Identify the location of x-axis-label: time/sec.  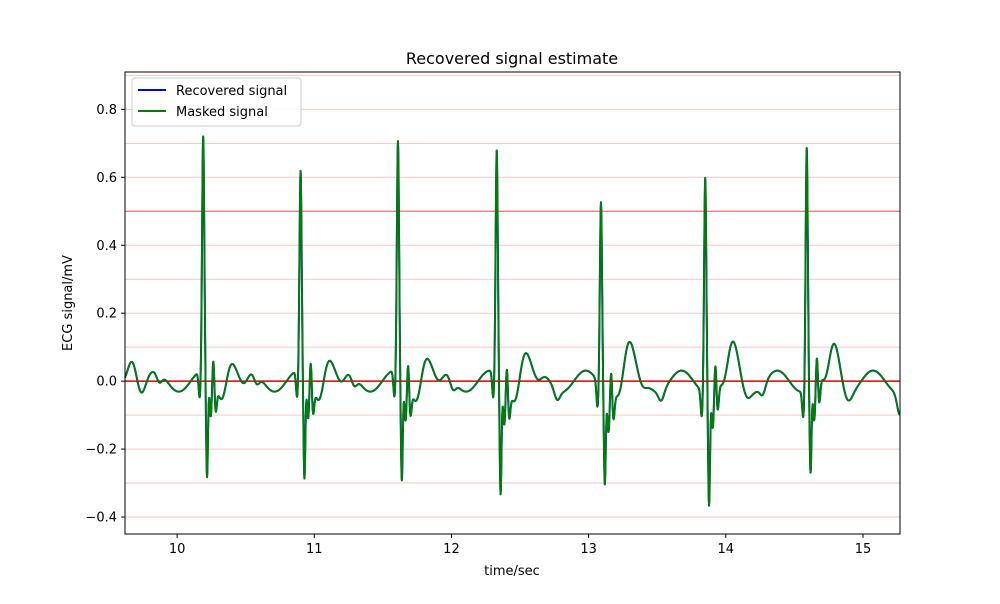
(512, 571).